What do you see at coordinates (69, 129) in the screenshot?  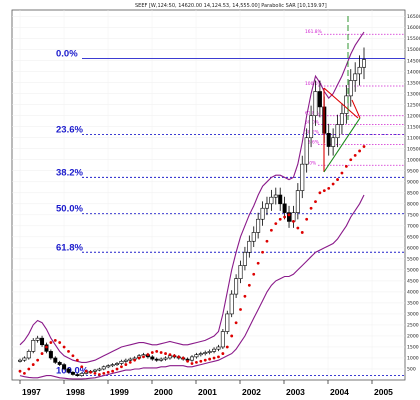 I see `fib-level-label: 23.6%` at bounding box center [69, 129].